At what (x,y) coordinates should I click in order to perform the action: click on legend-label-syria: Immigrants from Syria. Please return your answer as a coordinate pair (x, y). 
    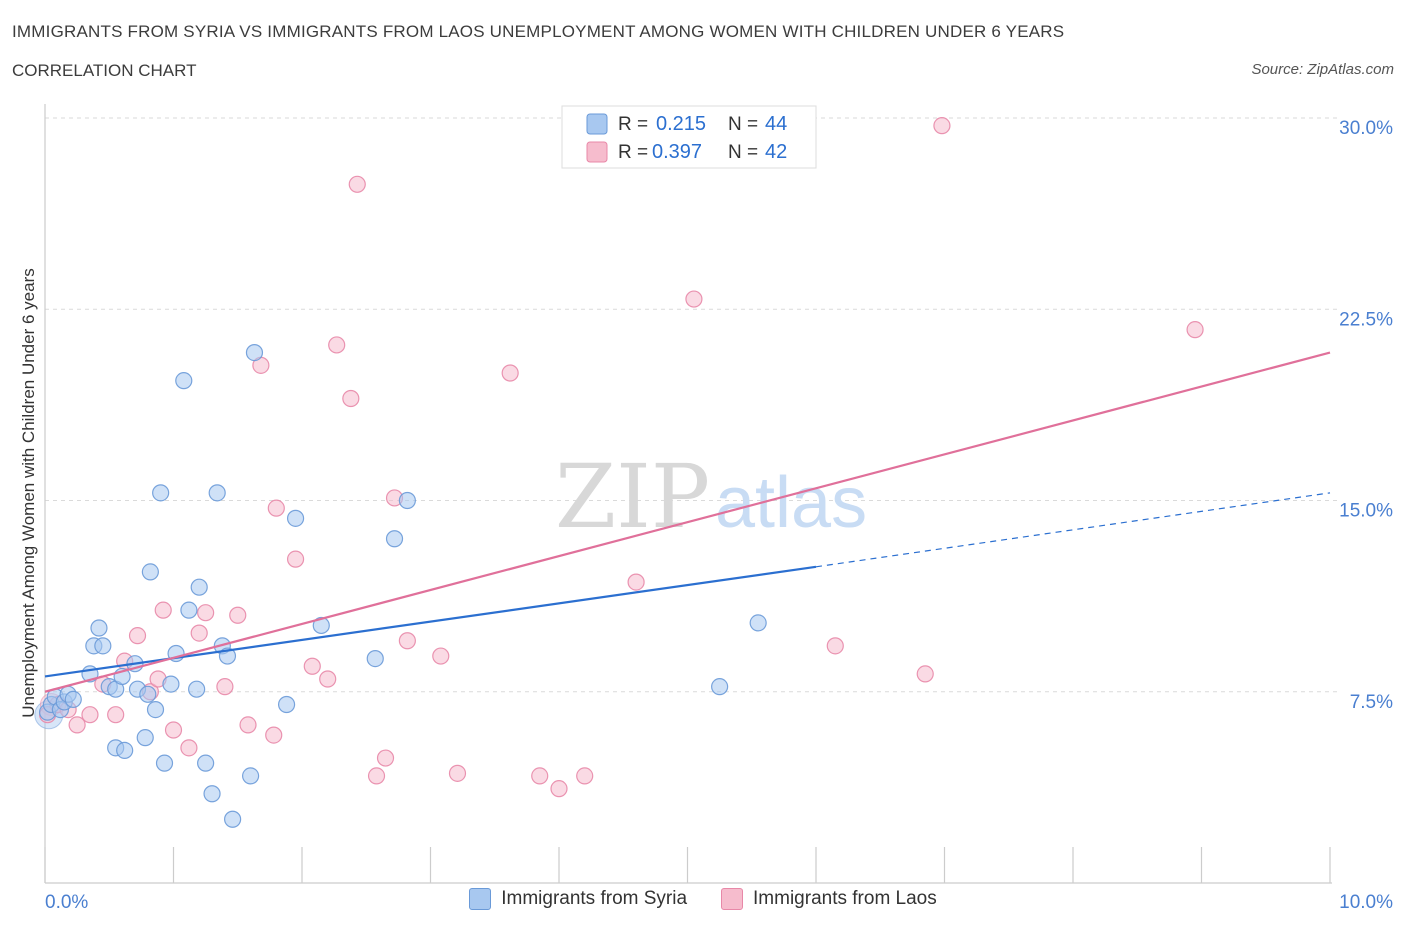
    Looking at the image, I should click on (594, 898).